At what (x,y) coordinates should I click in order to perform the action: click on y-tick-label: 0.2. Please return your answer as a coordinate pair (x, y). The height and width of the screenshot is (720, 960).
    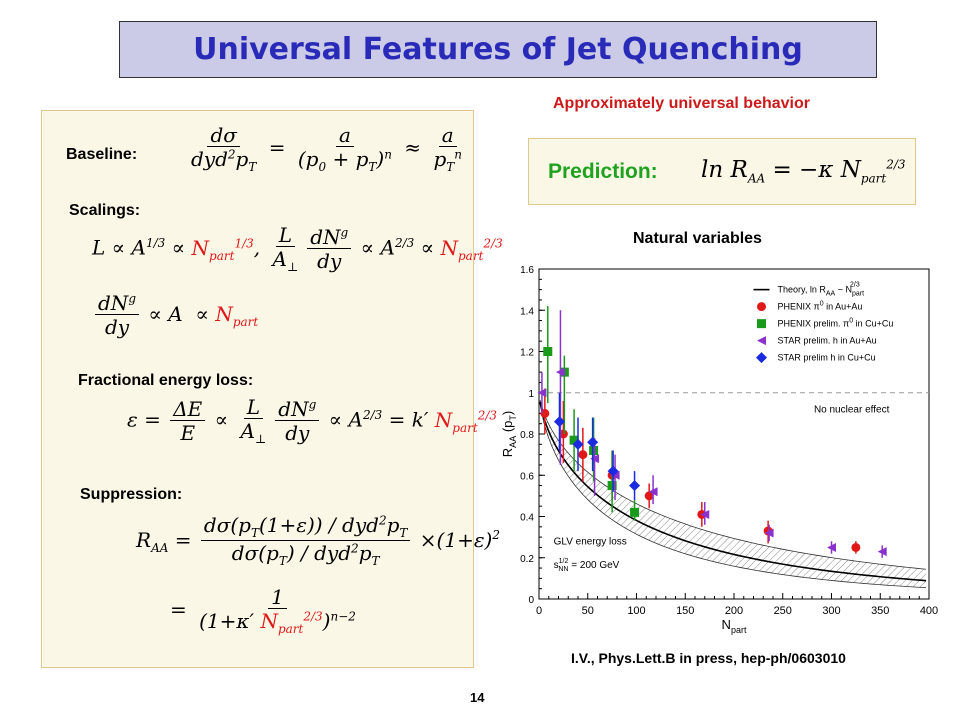
    Looking at the image, I should click on (527, 559).